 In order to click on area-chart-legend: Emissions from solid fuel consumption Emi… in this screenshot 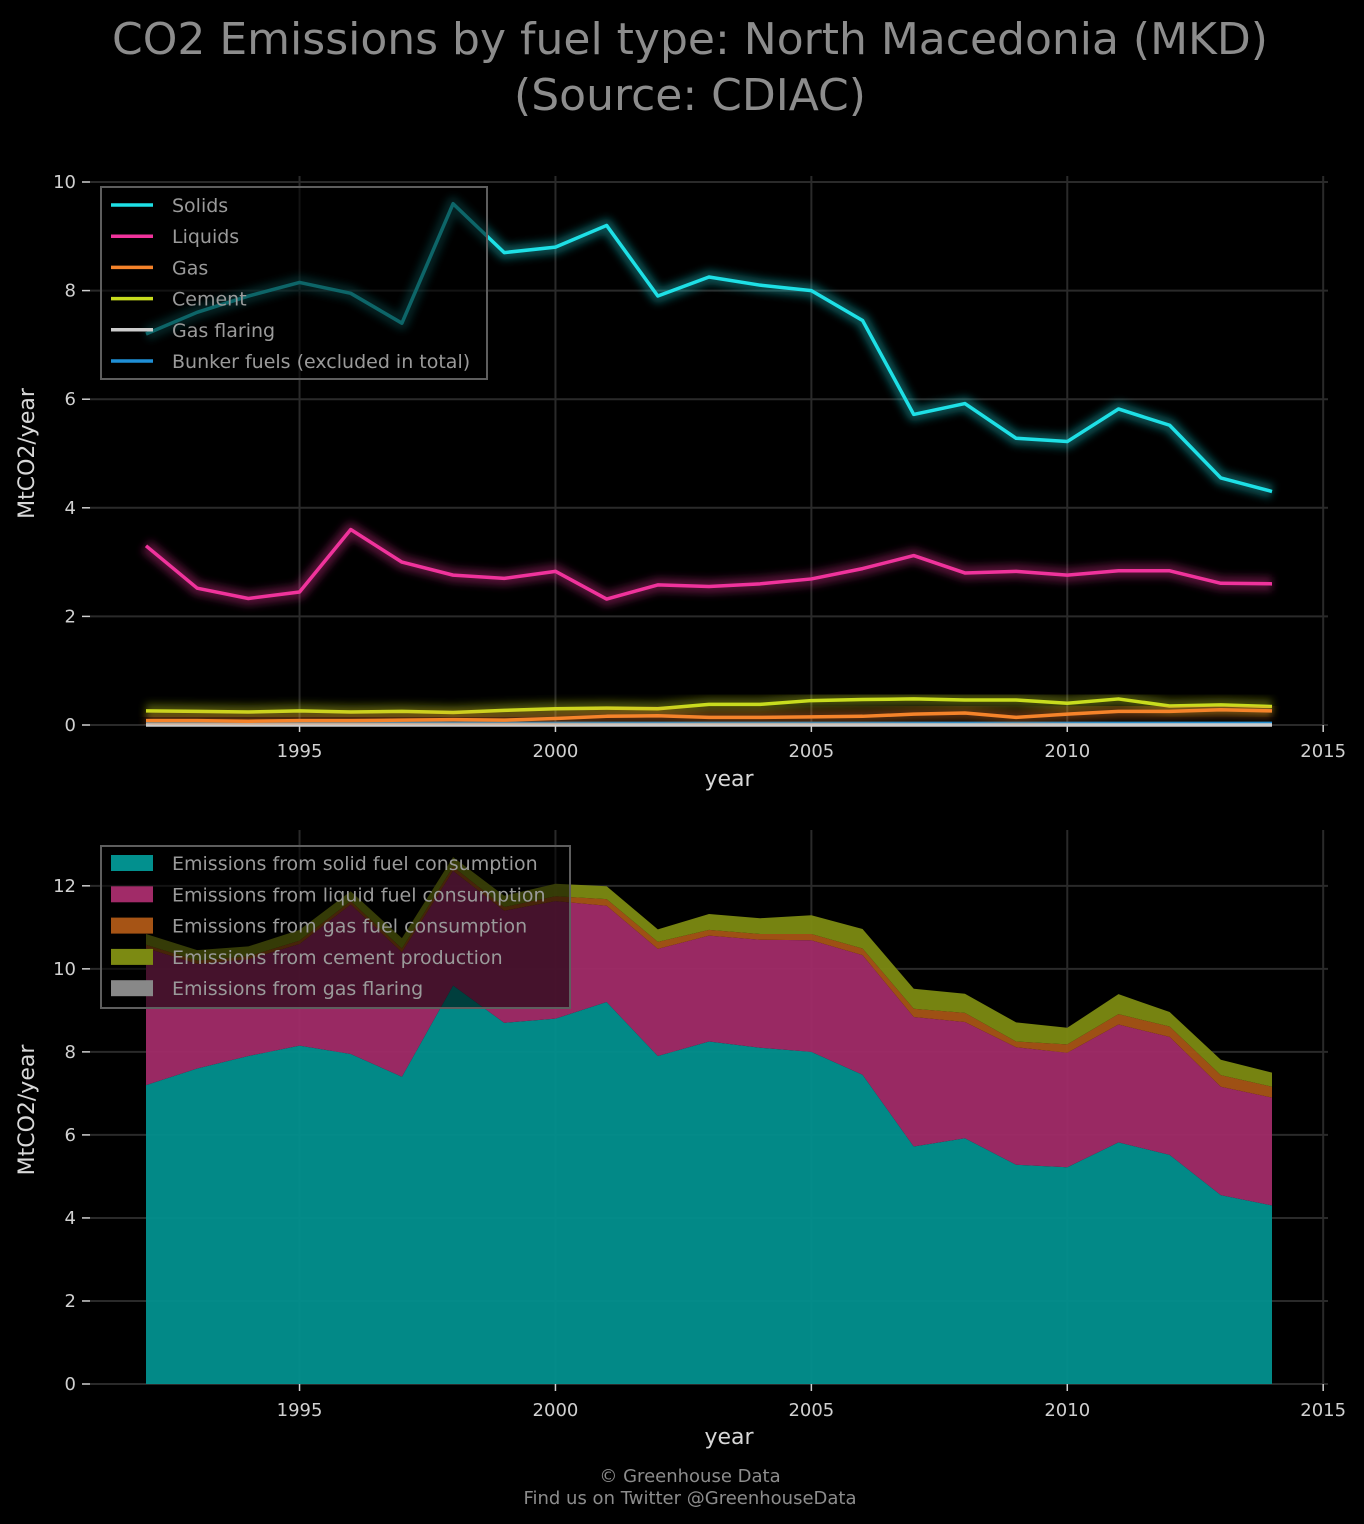, I will do `click(335, 927)`.